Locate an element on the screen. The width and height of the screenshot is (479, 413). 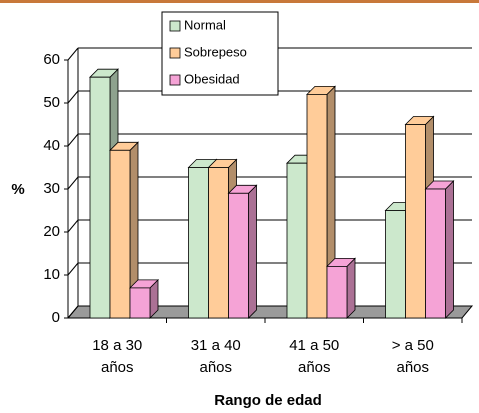
x-tick-line: 41 a 50 is located at coordinates (314, 345).